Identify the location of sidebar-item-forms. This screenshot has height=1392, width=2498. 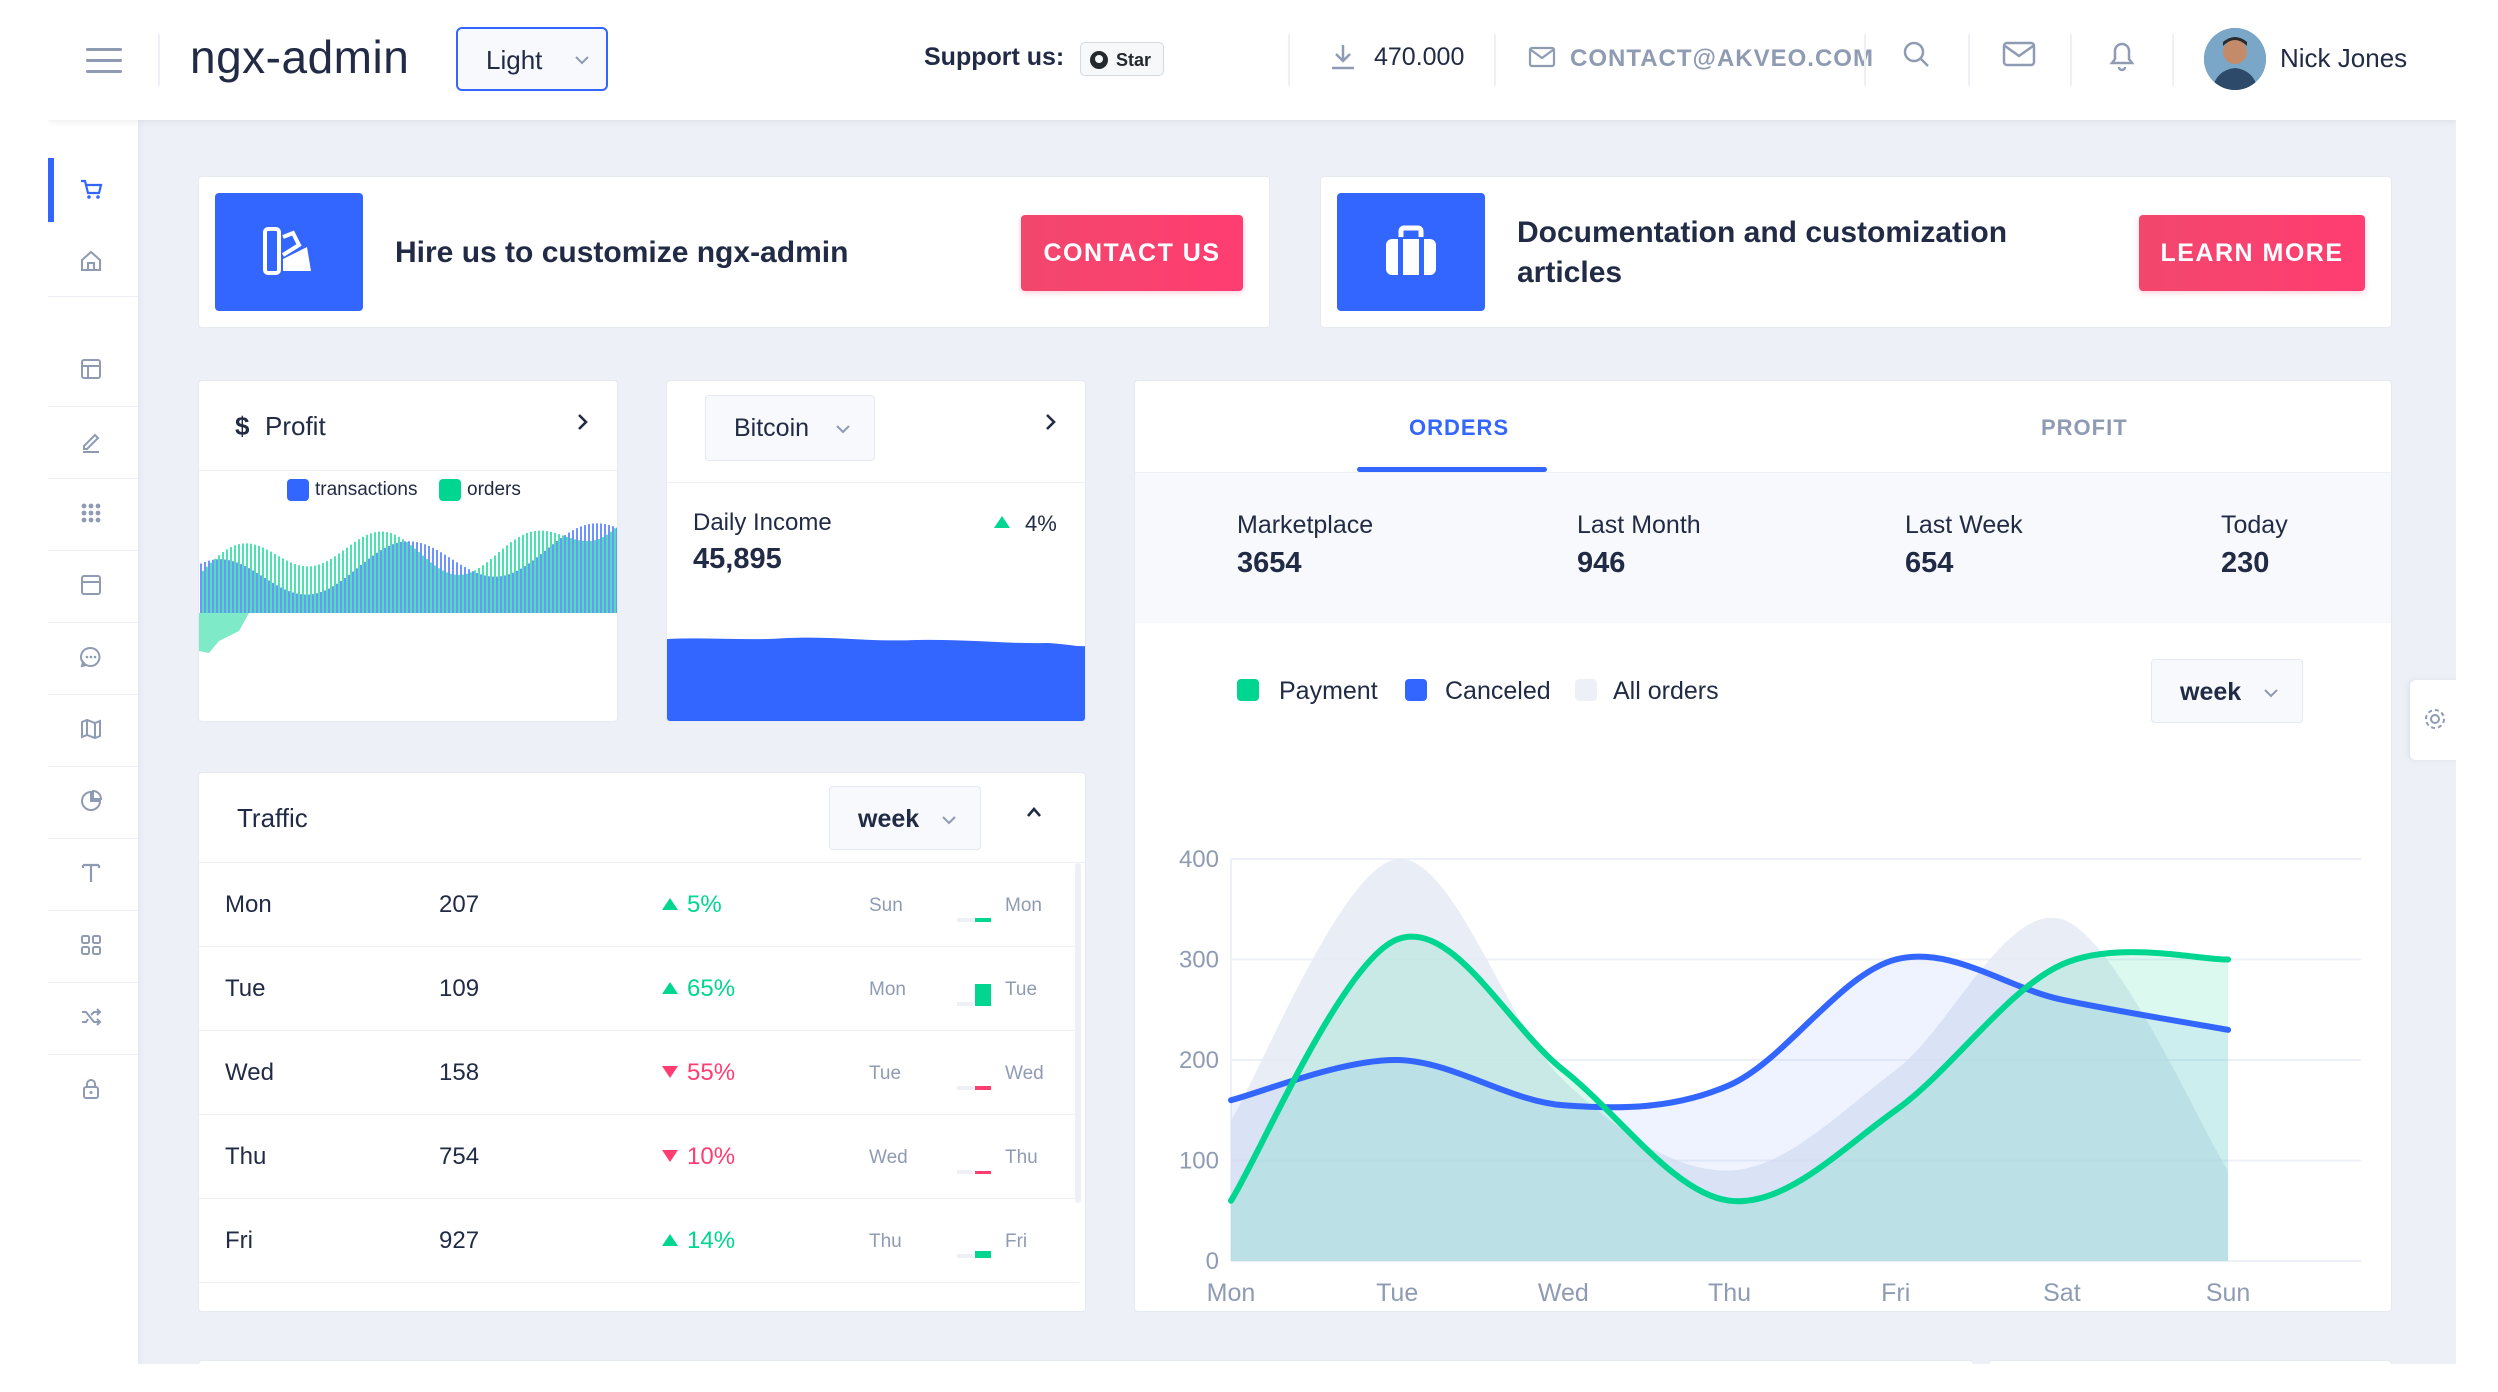
(93, 442).